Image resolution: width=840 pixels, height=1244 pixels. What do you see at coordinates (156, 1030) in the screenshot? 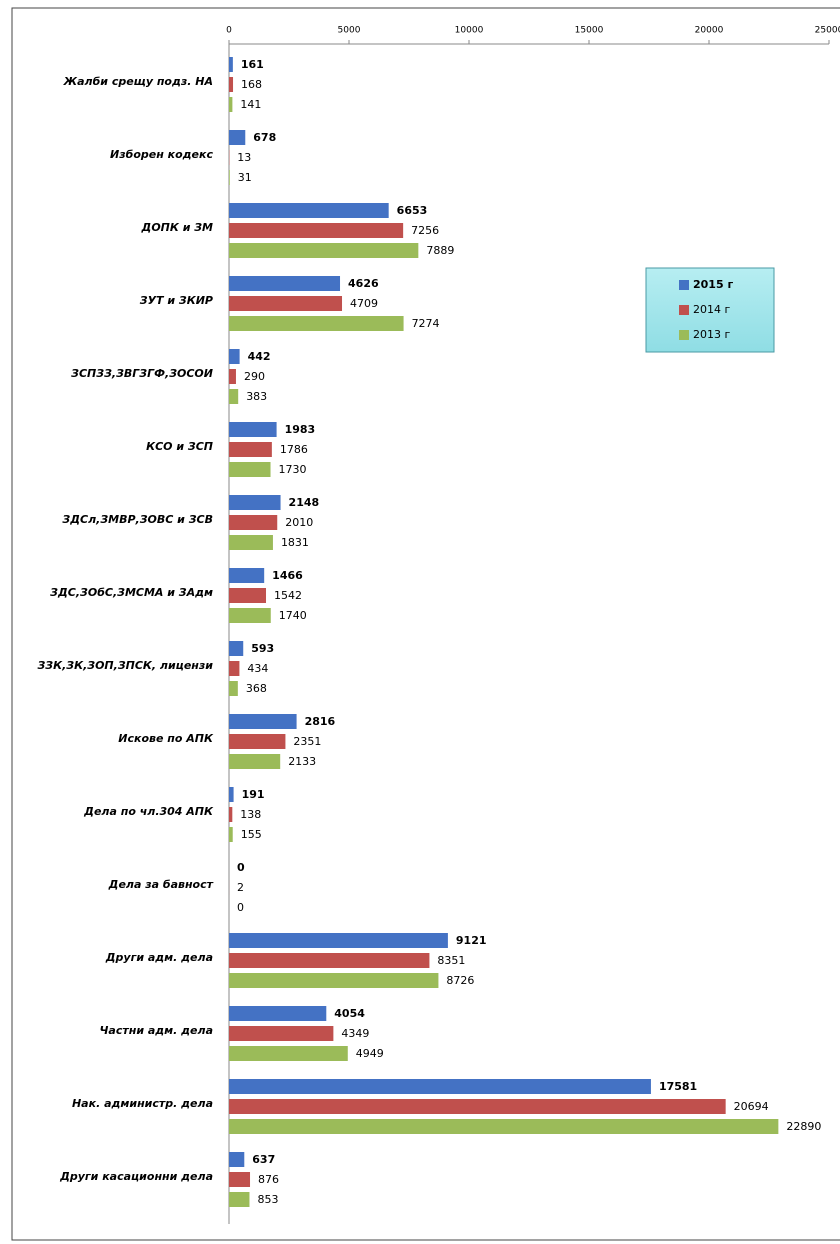
I see `y-tick-label: Частни адм. дела` at bounding box center [156, 1030].